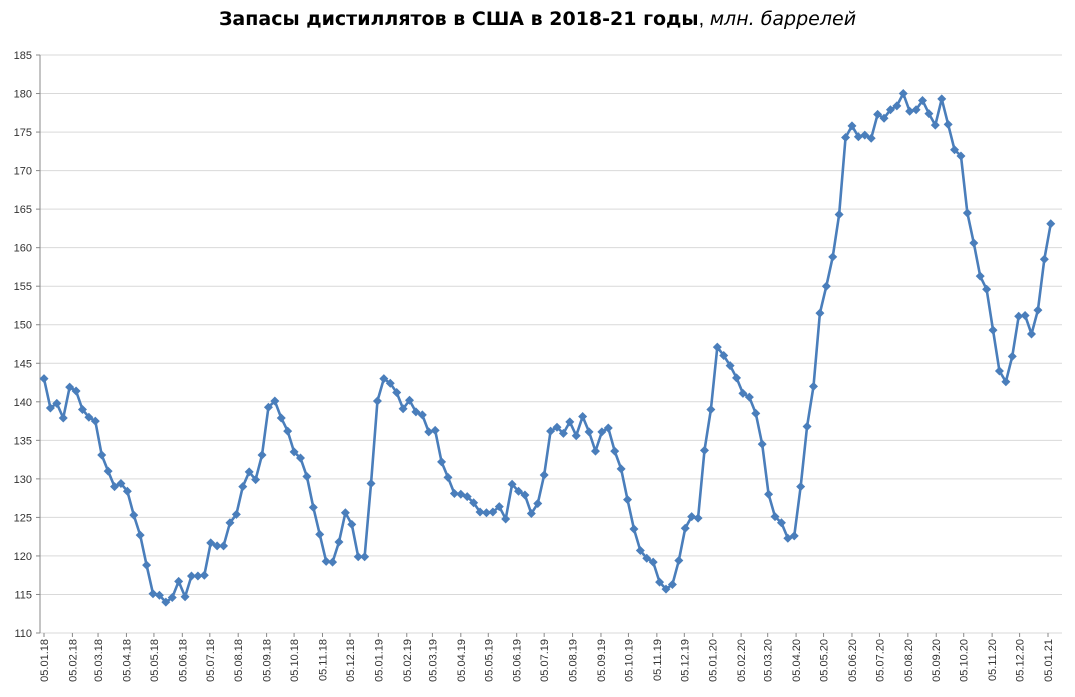 Image resolution: width=1075 pixels, height=697 pixels. I want to click on y-tick-label: 145, so click(23, 364).